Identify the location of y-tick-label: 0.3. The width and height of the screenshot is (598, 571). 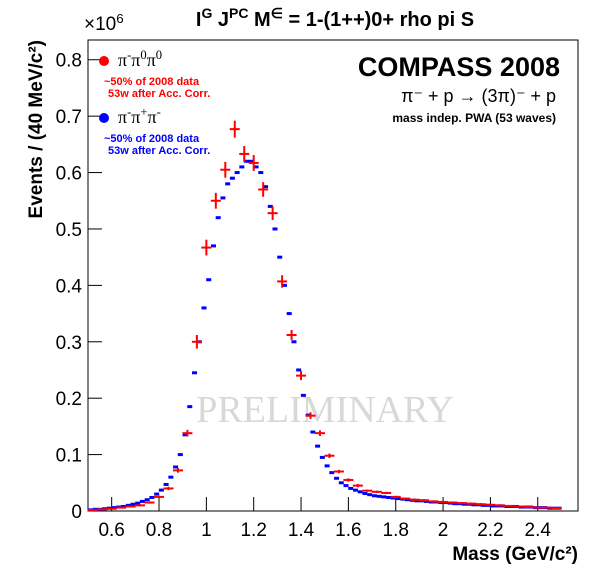
(69, 343).